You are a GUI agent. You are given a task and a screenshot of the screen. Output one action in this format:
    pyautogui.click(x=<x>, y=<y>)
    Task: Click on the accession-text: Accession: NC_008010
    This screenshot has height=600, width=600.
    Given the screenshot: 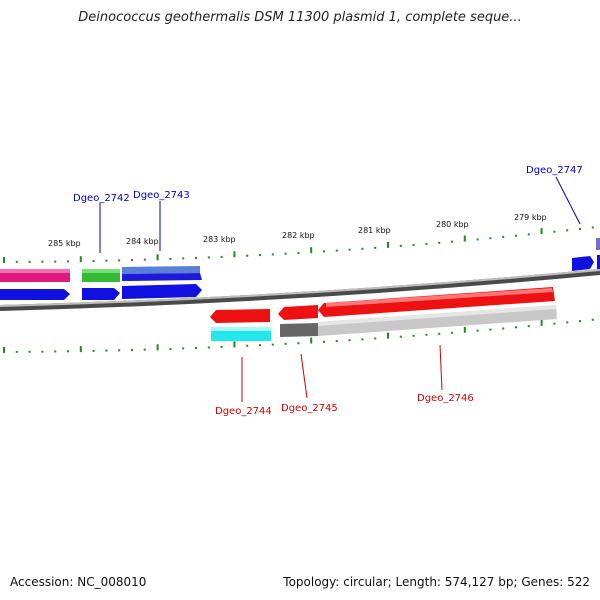 What is the action you would take?
    pyautogui.click(x=78, y=582)
    